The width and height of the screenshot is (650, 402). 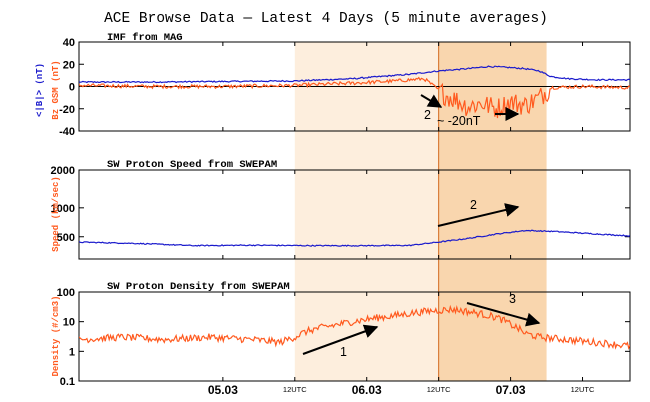 I want to click on speed-annotation-number: 2, so click(x=473, y=205).